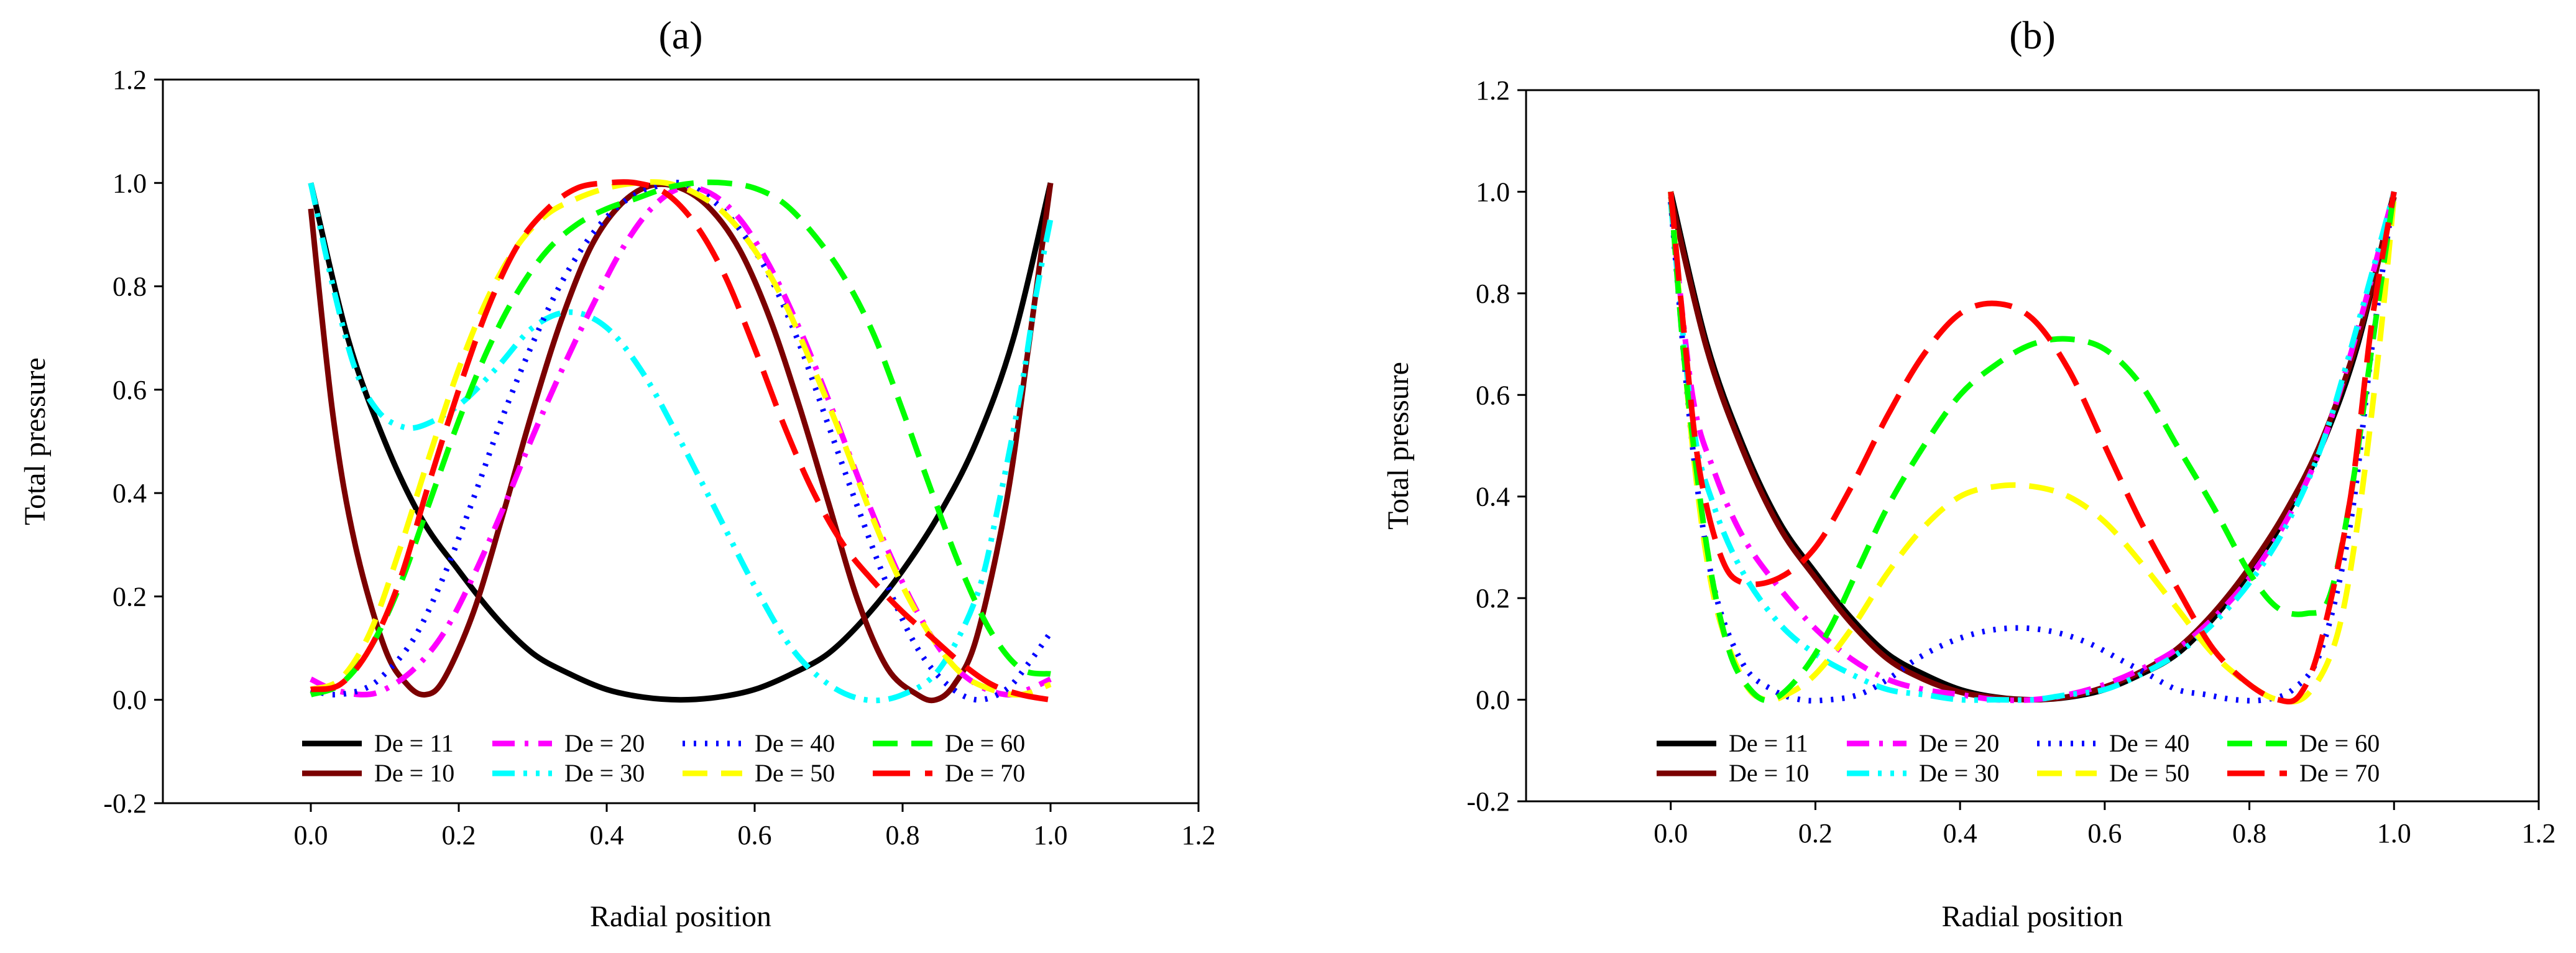 The height and width of the screenshot is (953, 2576). What do you see at coordinates (2032, 35) in the screenshot?
I see `panel-label: (b)` at bounding box center [2032, 35].